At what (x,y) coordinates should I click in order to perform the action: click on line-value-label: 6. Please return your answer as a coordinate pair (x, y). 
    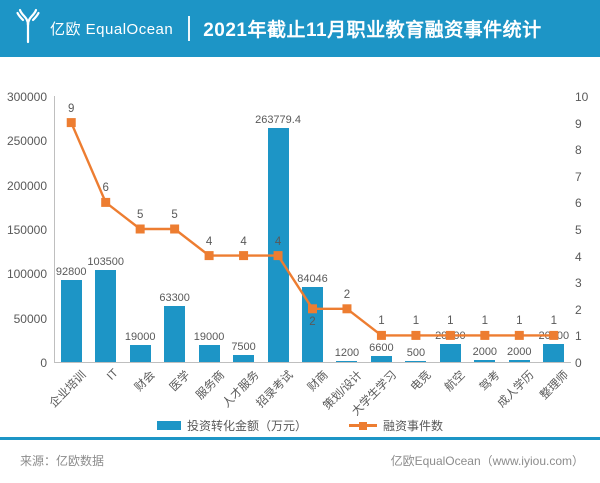
    Looking at the image, I should click on (105, 188).